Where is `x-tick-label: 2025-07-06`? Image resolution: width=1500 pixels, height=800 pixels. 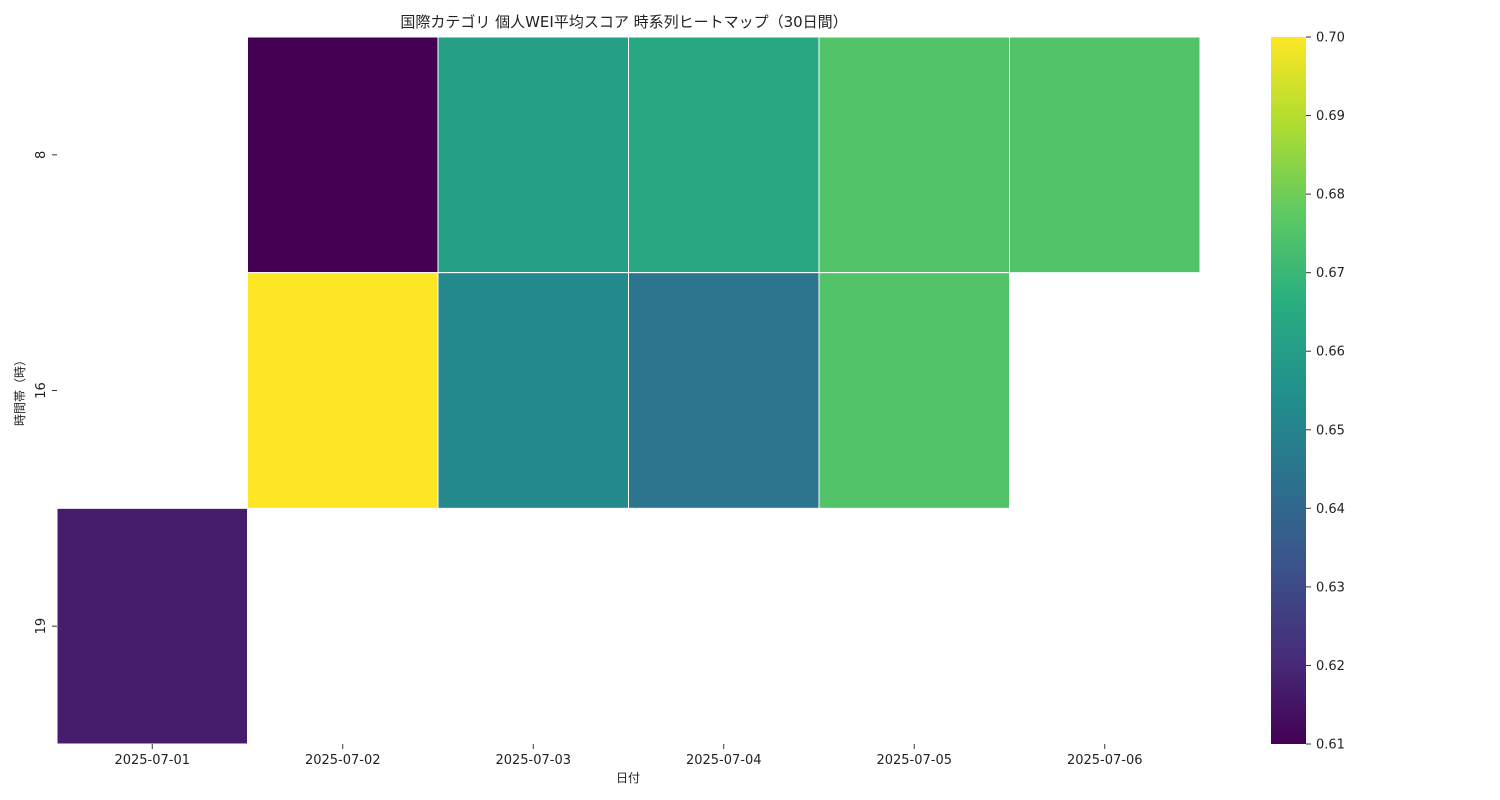 x-tick-label: 2025-07-06 is located at coordinates (1105, 760).